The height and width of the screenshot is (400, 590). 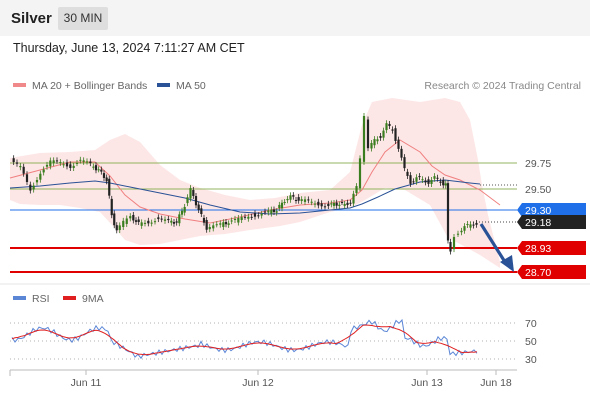 I want to click on rsi-level-label: 70, so click(x=531, y=324).